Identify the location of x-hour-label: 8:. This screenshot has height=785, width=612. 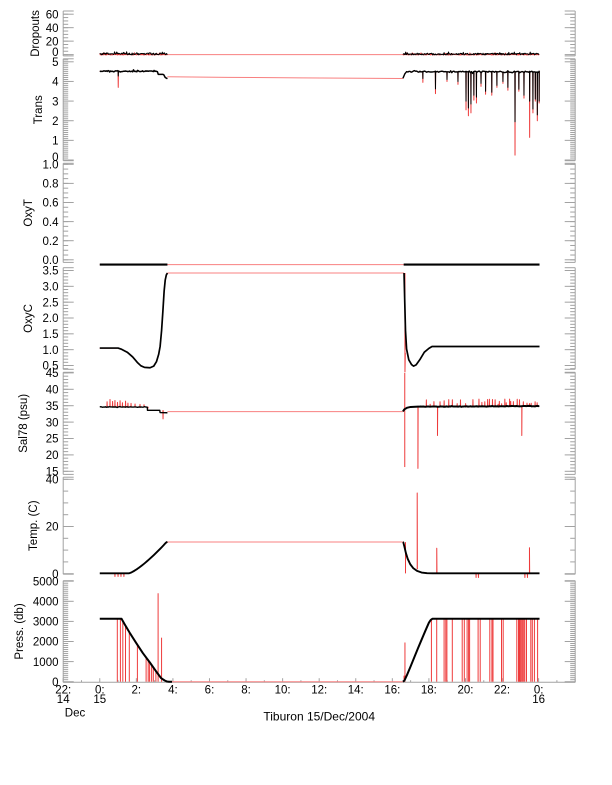
(246, 690).